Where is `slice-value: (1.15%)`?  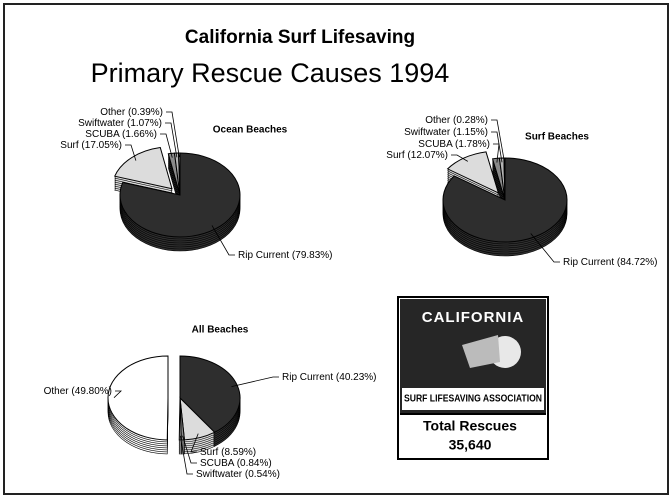
slice-value: (1.15%) is located at coordinates (470, 132).